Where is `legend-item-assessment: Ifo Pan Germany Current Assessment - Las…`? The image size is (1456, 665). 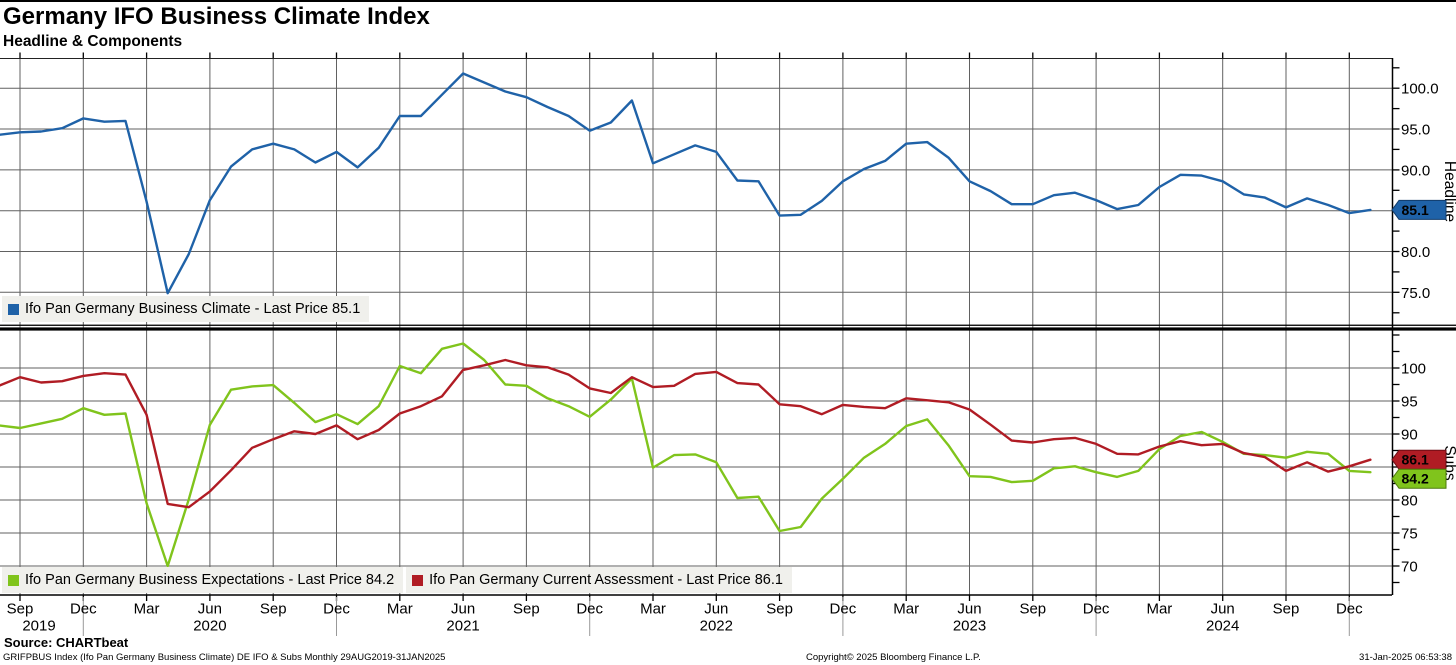 legend-item-assessment: Ifo Pan Germany Current Assessment - Las… is located at coordinates (599, 580).